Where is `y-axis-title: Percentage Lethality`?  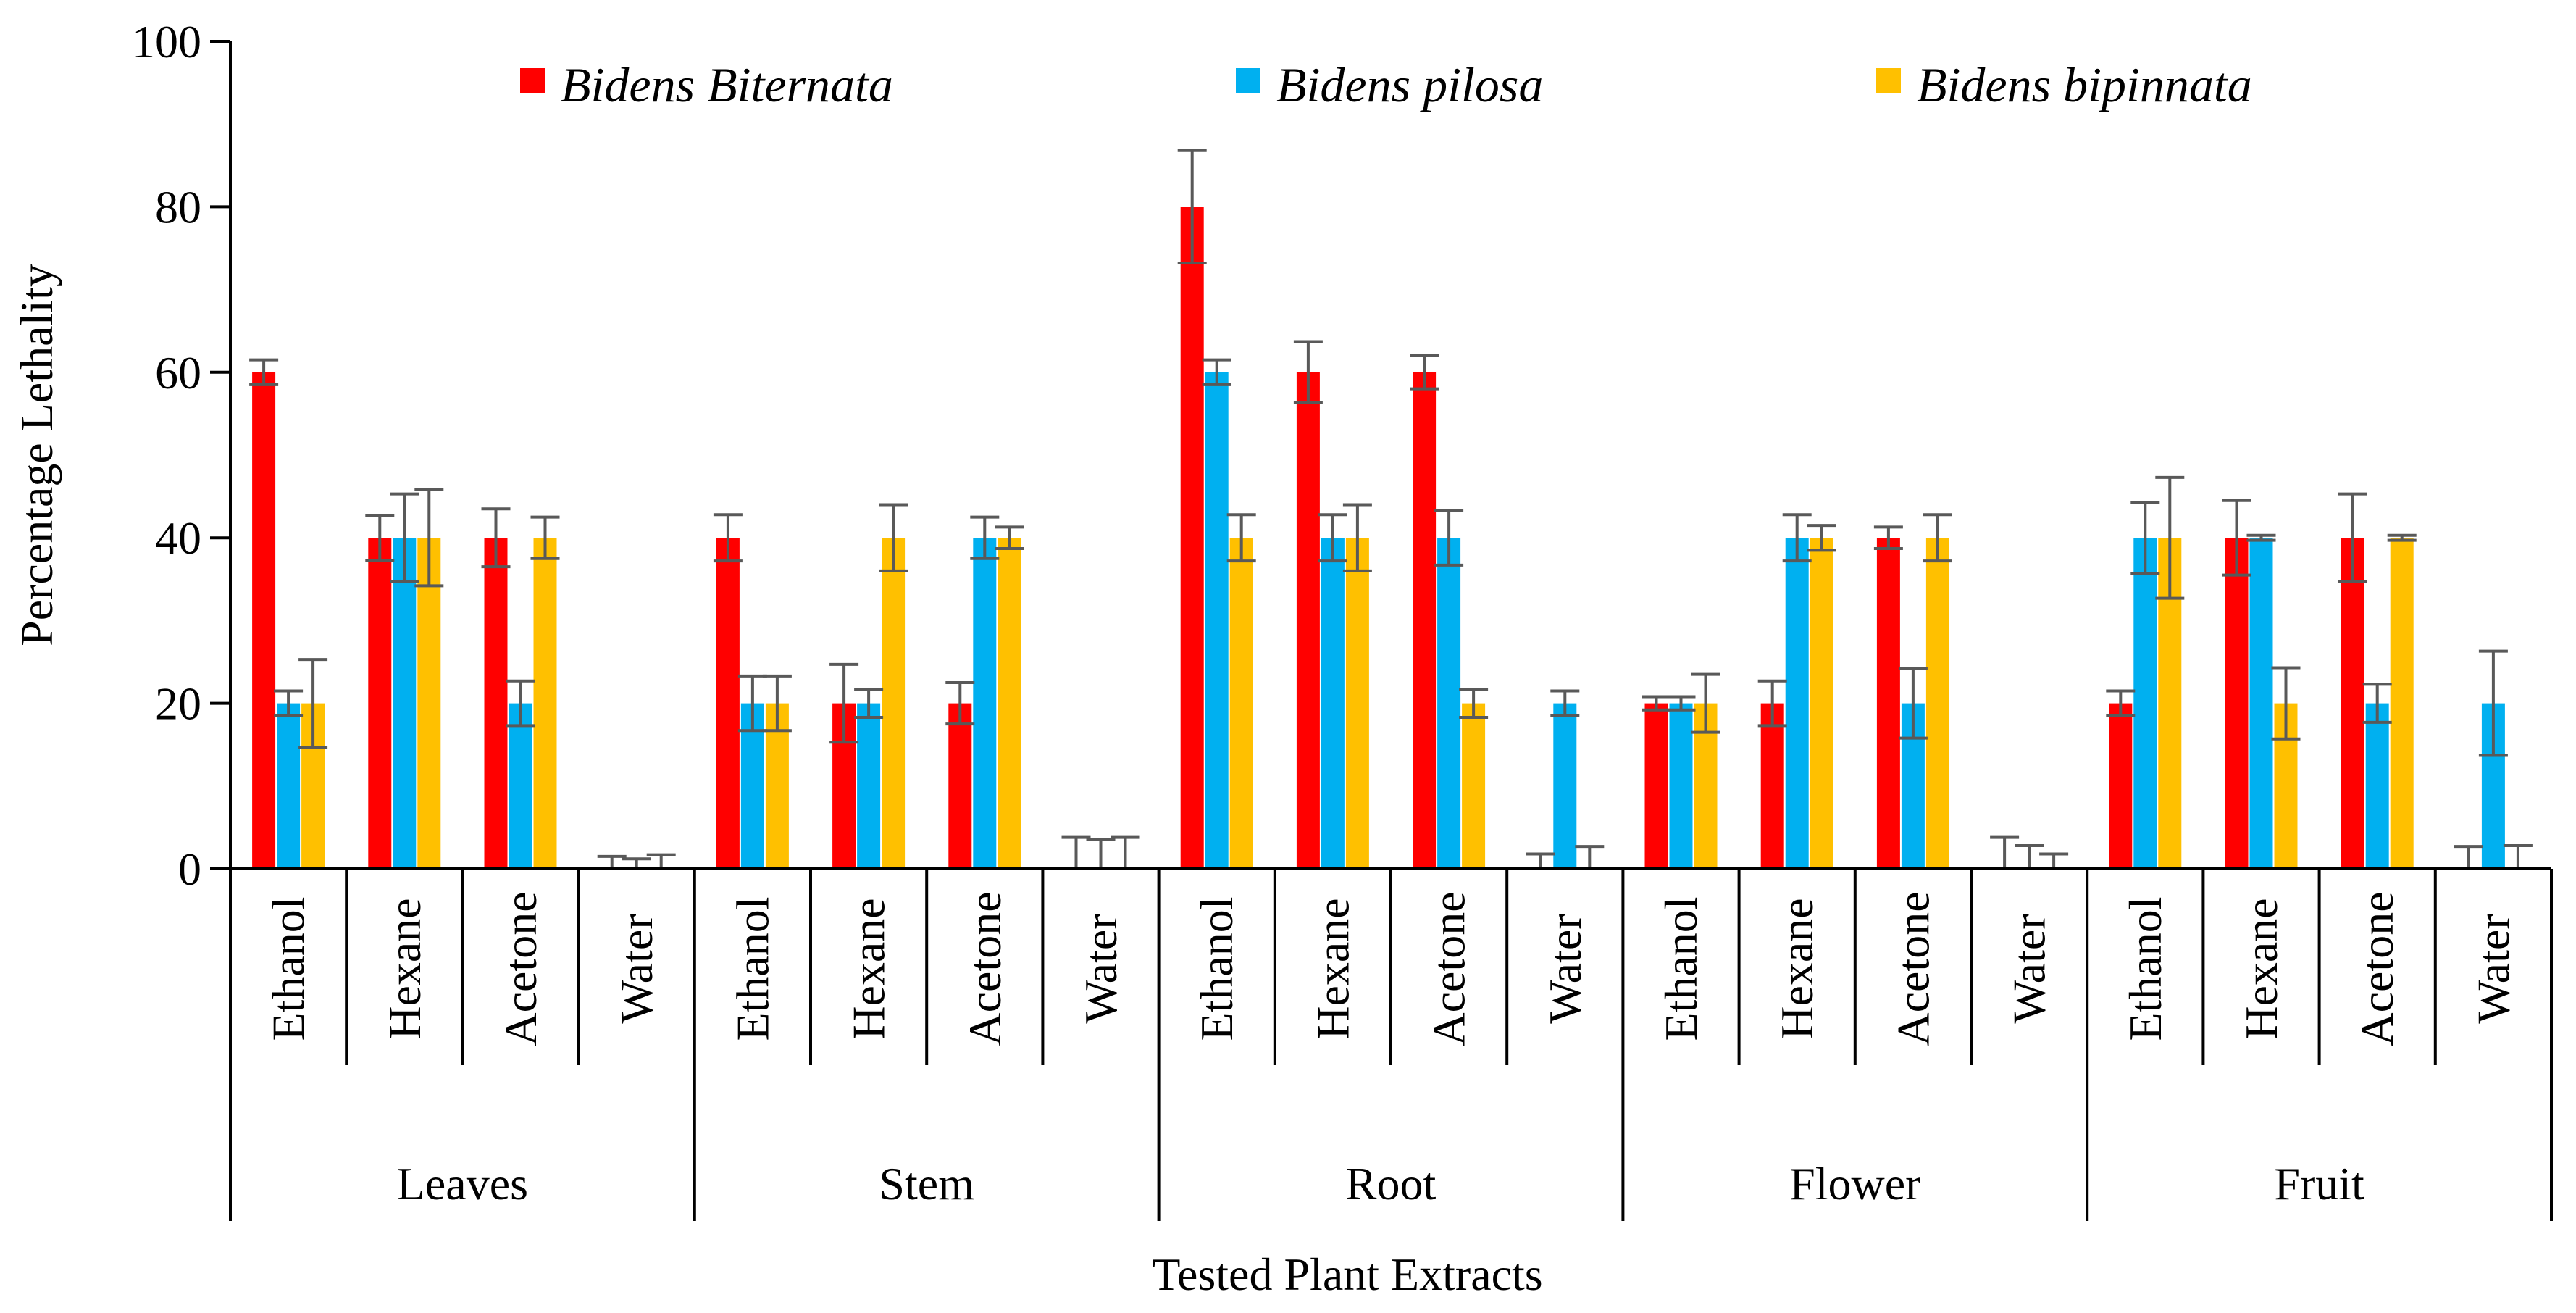 y-axis-title: Percentage Lethality is located at coordinates (36, 455).